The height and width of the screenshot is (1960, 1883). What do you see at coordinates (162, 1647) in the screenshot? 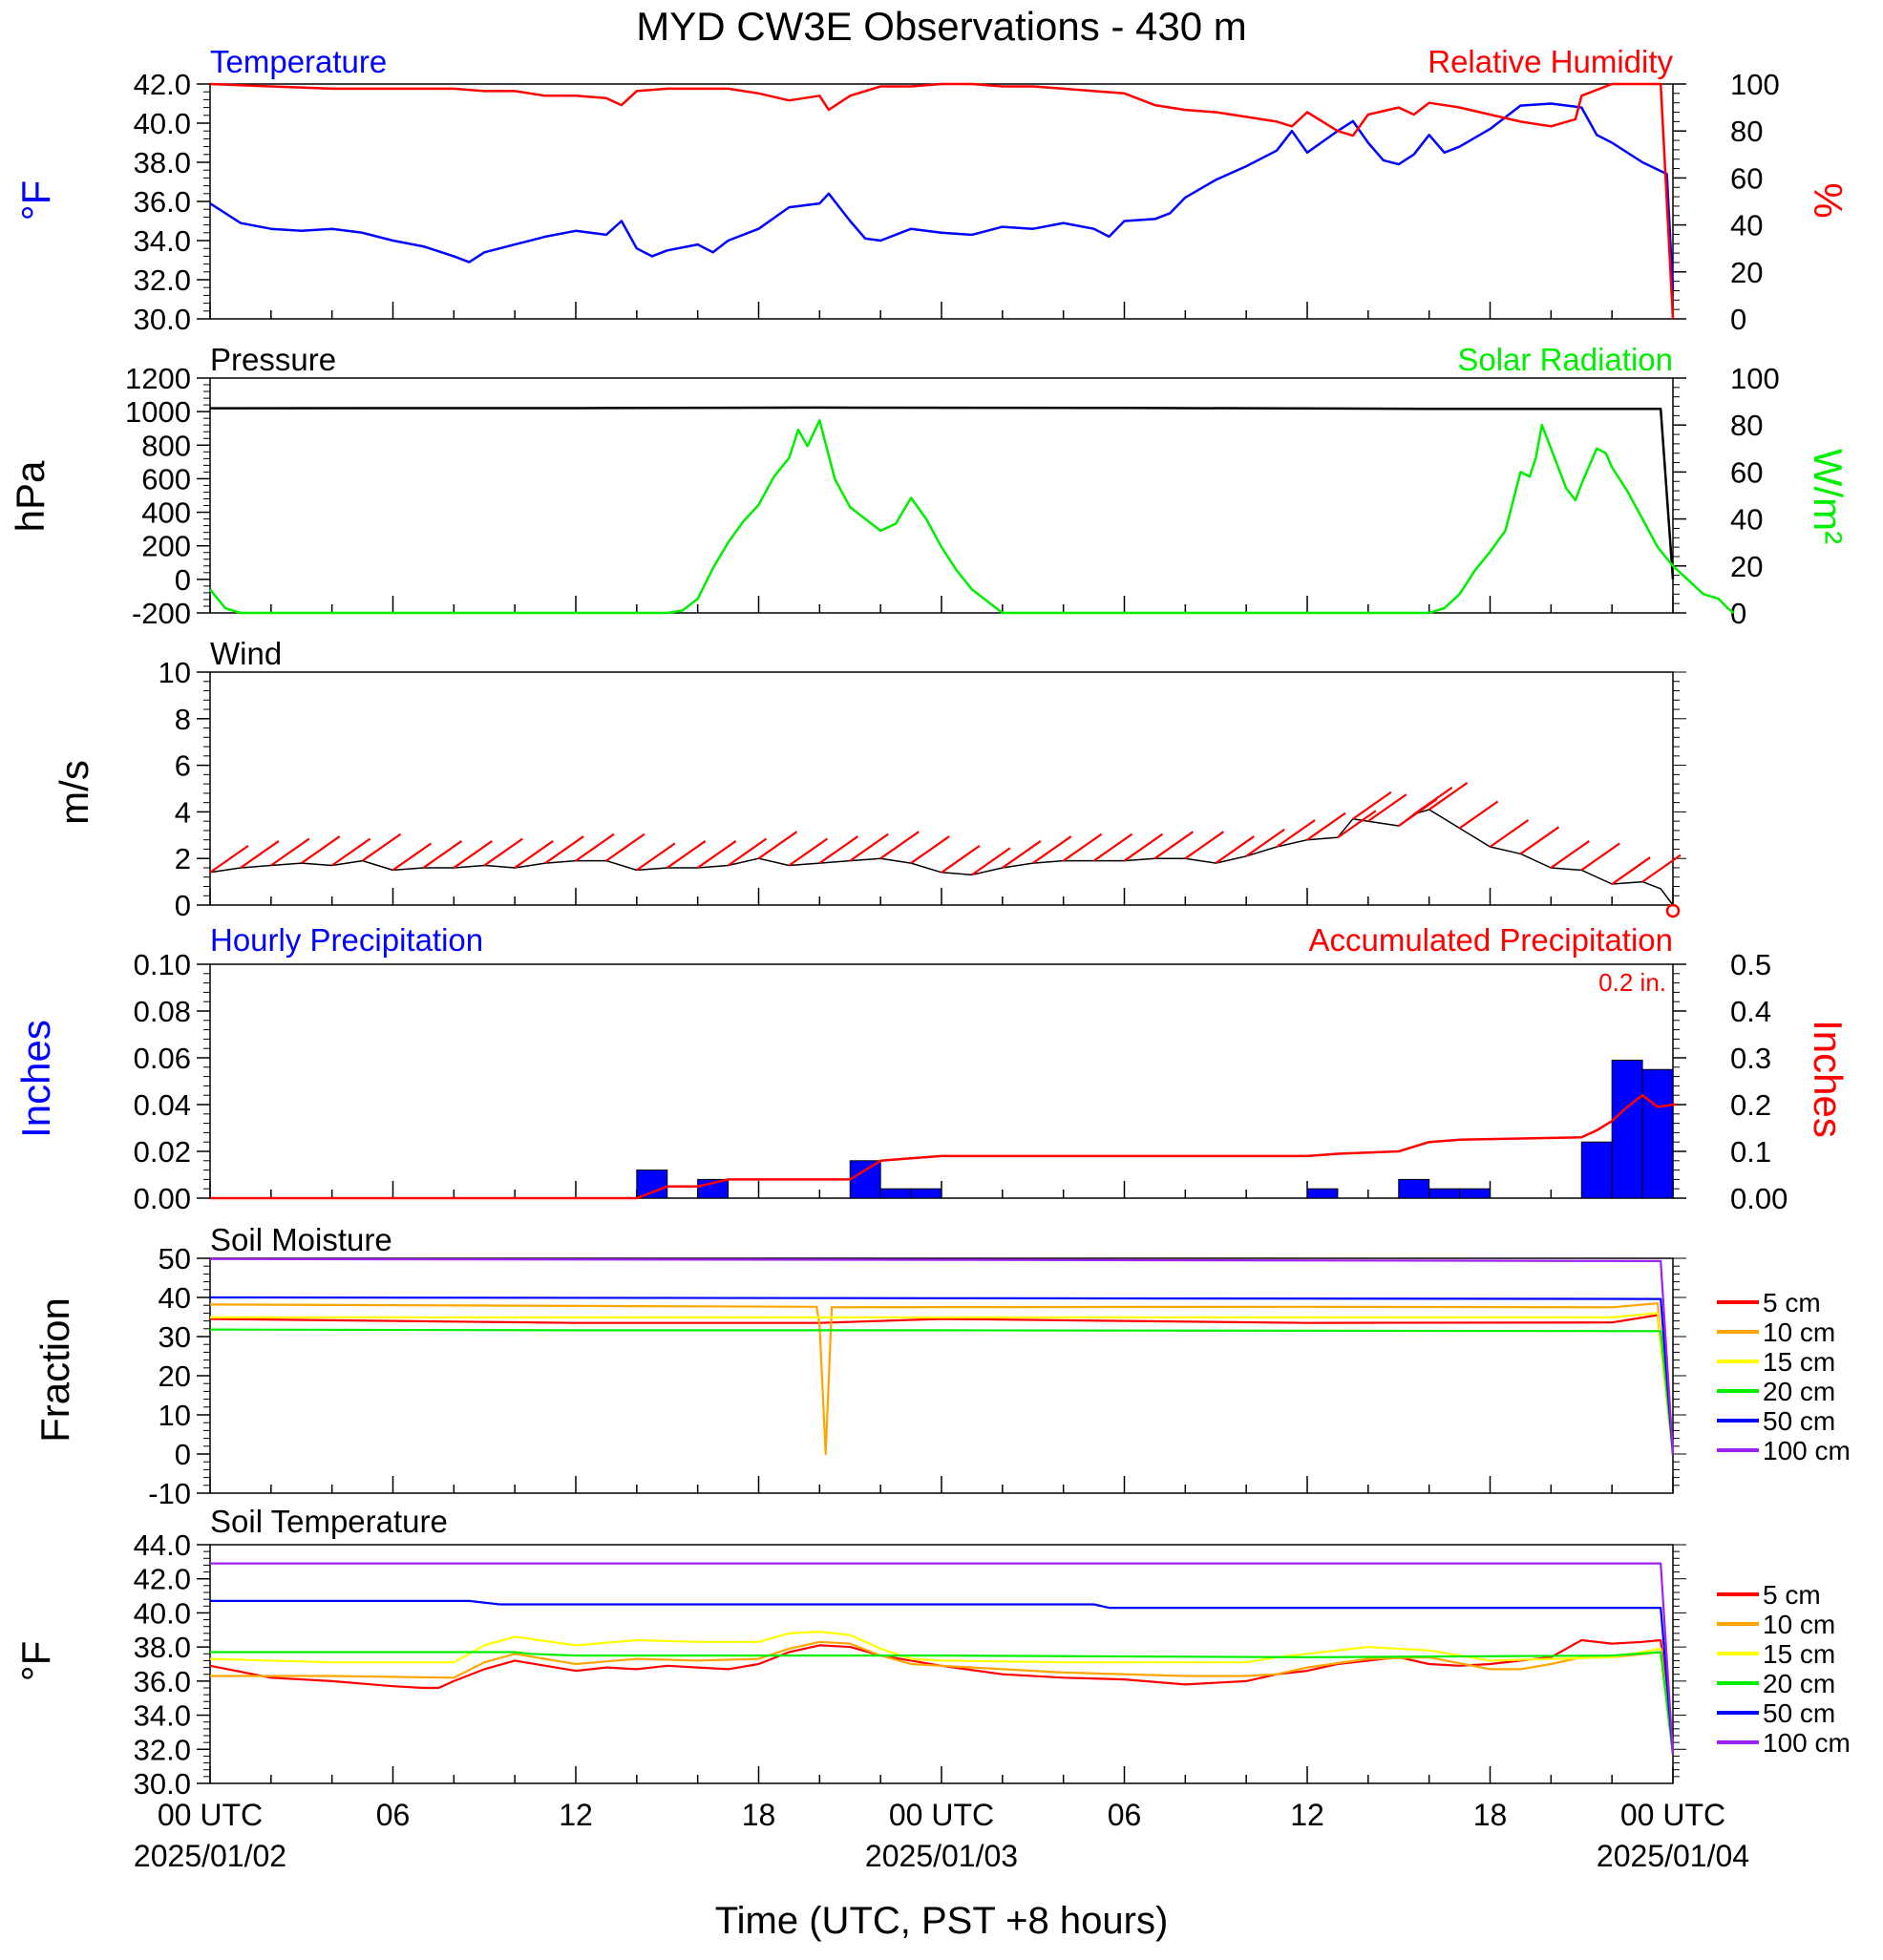
I see `soilt-ytick-label: 38.0` at bounding box center [162, 1647].